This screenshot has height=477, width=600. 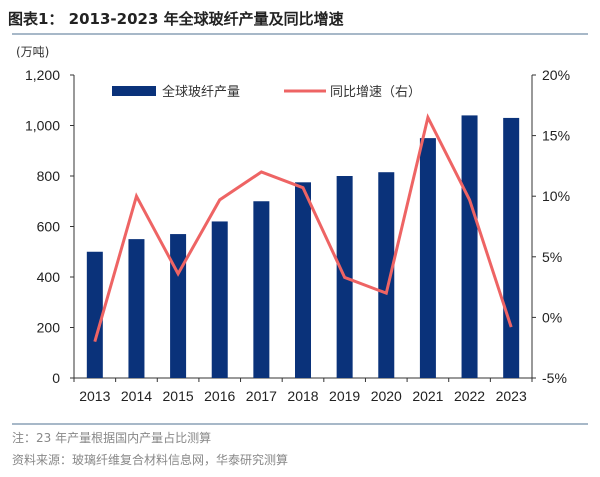 I want to click on right-tick-label: 15%, so click(x=556, y=136).